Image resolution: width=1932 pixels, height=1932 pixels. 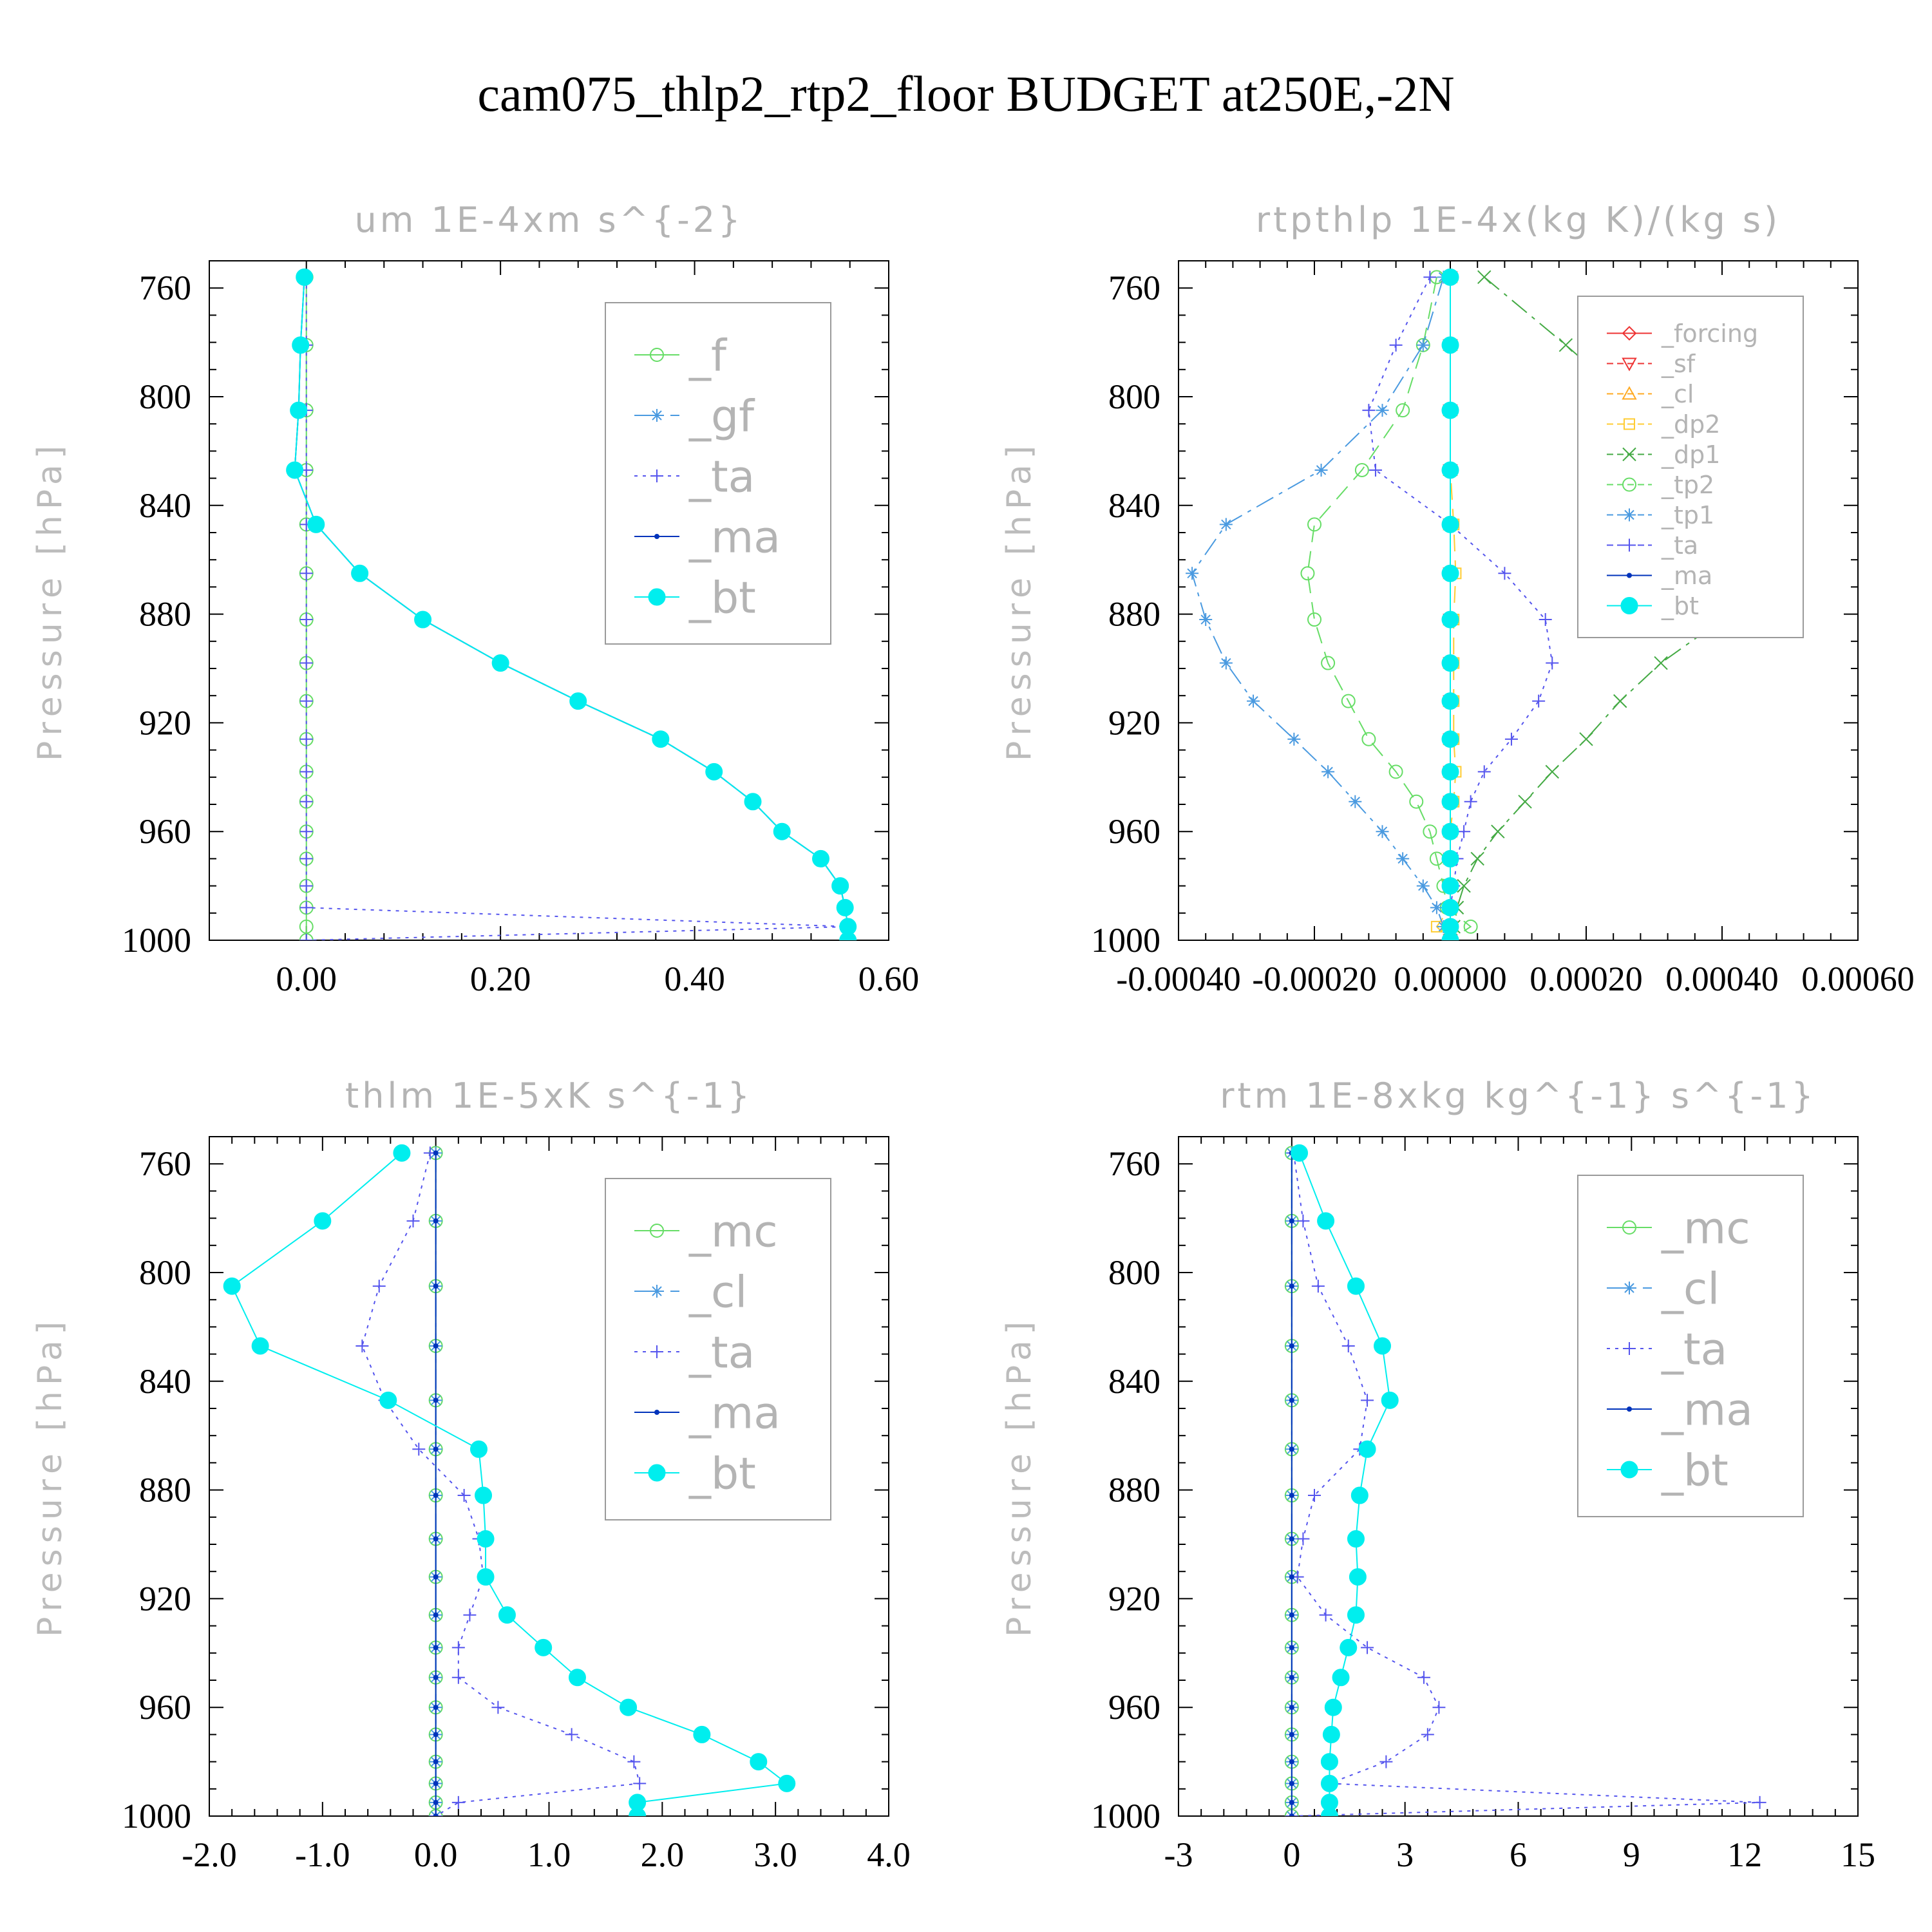 I want to click on x-tick-label: 0.00060, so click(x=1858, y=979).